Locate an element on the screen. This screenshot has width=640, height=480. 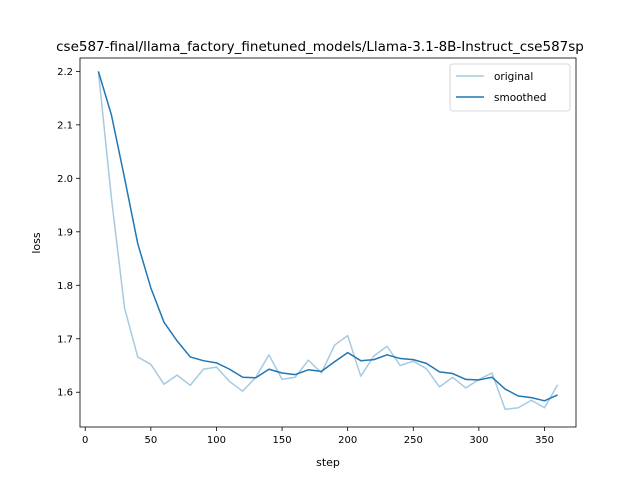
legend-label-smoothed: smoothed is located at coordinates (520, 98).